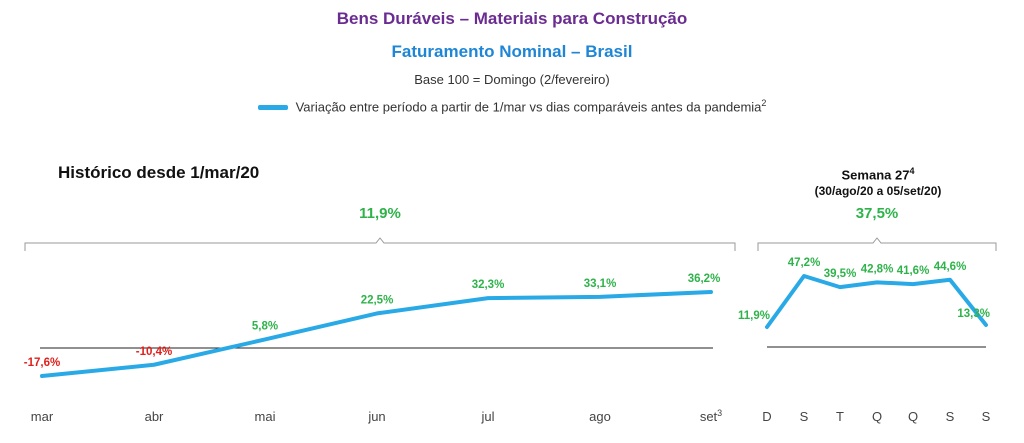  What do you see at coordinates (265, 326) in the screenshot?
I see `data-label: 5,8%` at bounding box center [265, 326].